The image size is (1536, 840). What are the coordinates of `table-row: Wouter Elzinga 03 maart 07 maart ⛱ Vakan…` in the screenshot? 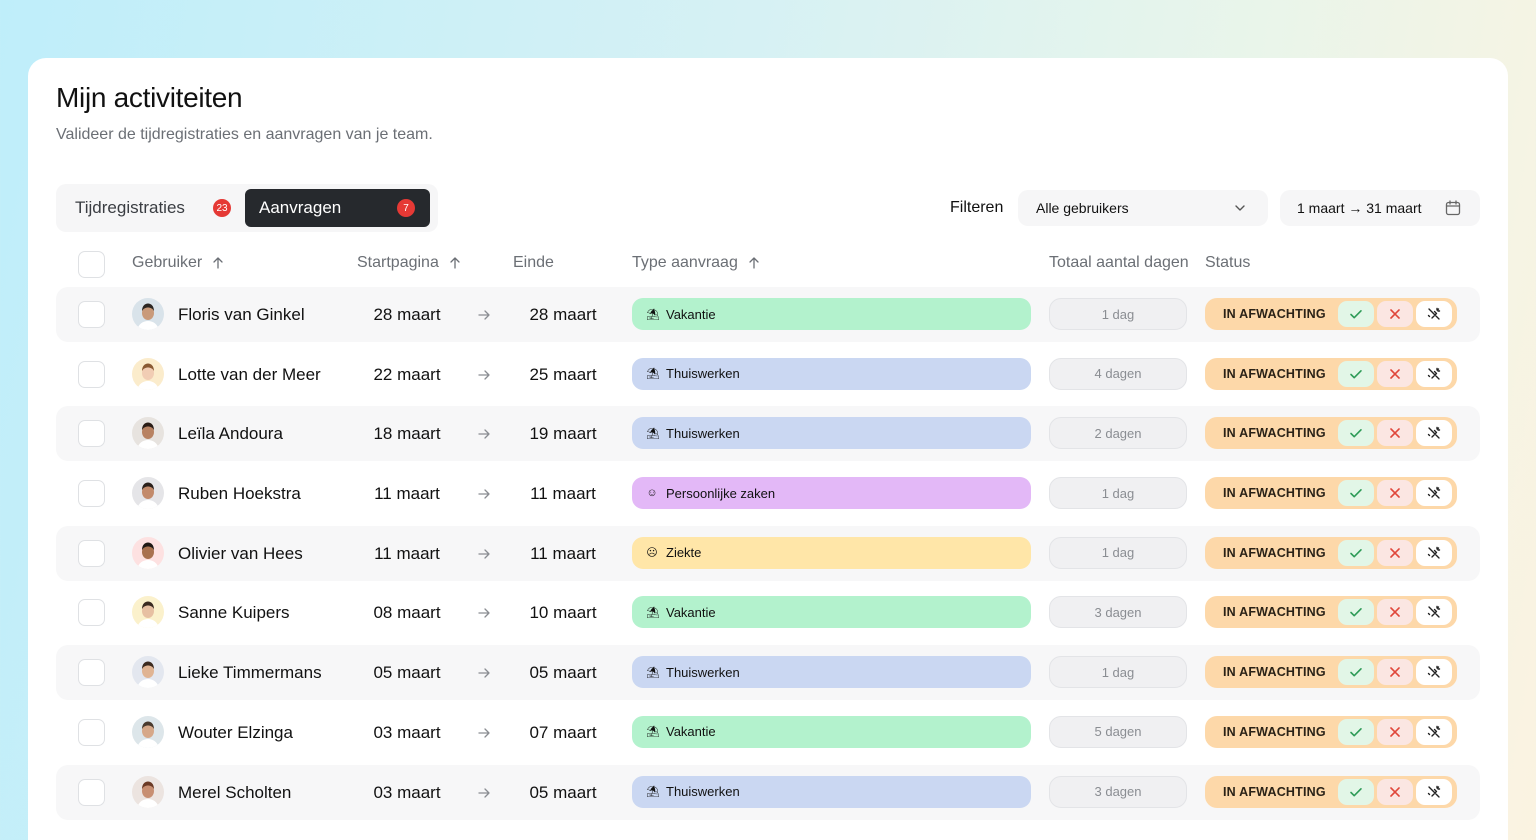 It's located at (768, 732).